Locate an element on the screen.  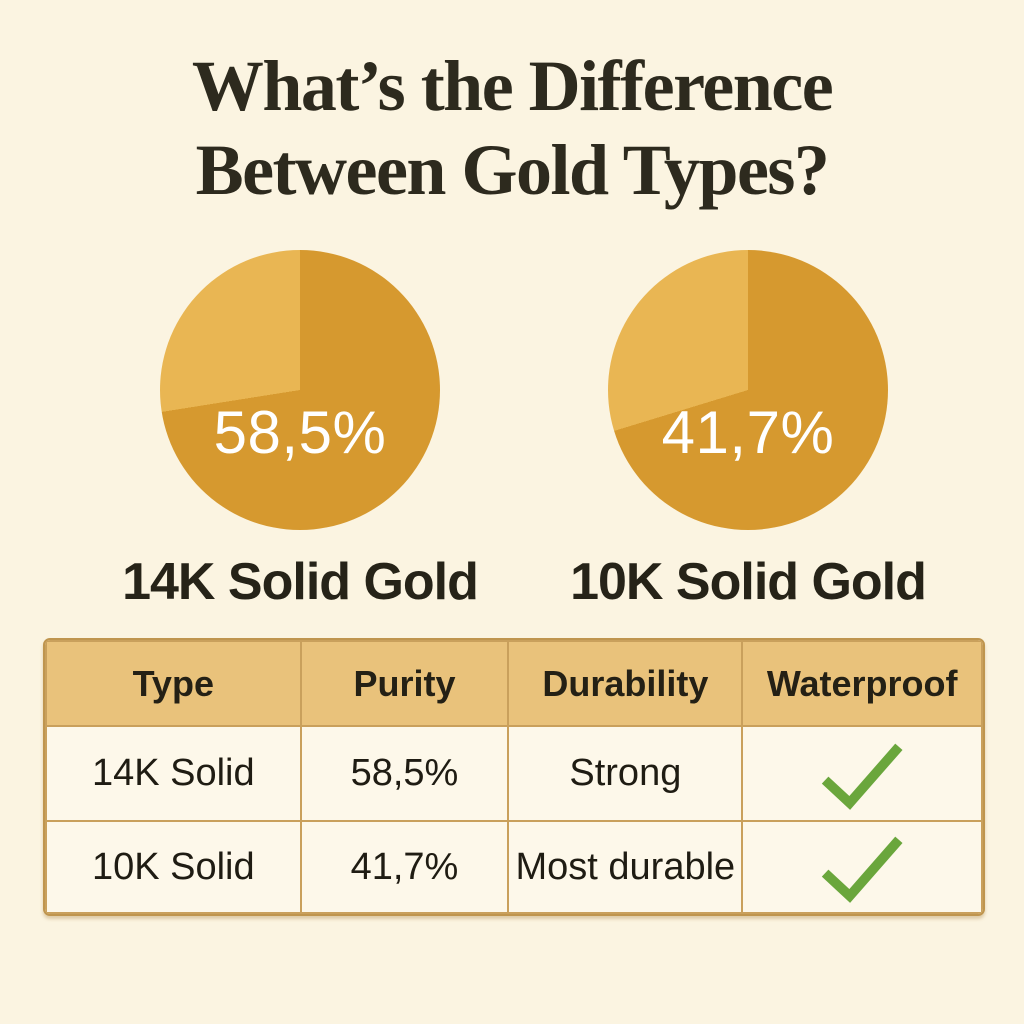
header-durability: Durability is located at coordinates (625, 683).